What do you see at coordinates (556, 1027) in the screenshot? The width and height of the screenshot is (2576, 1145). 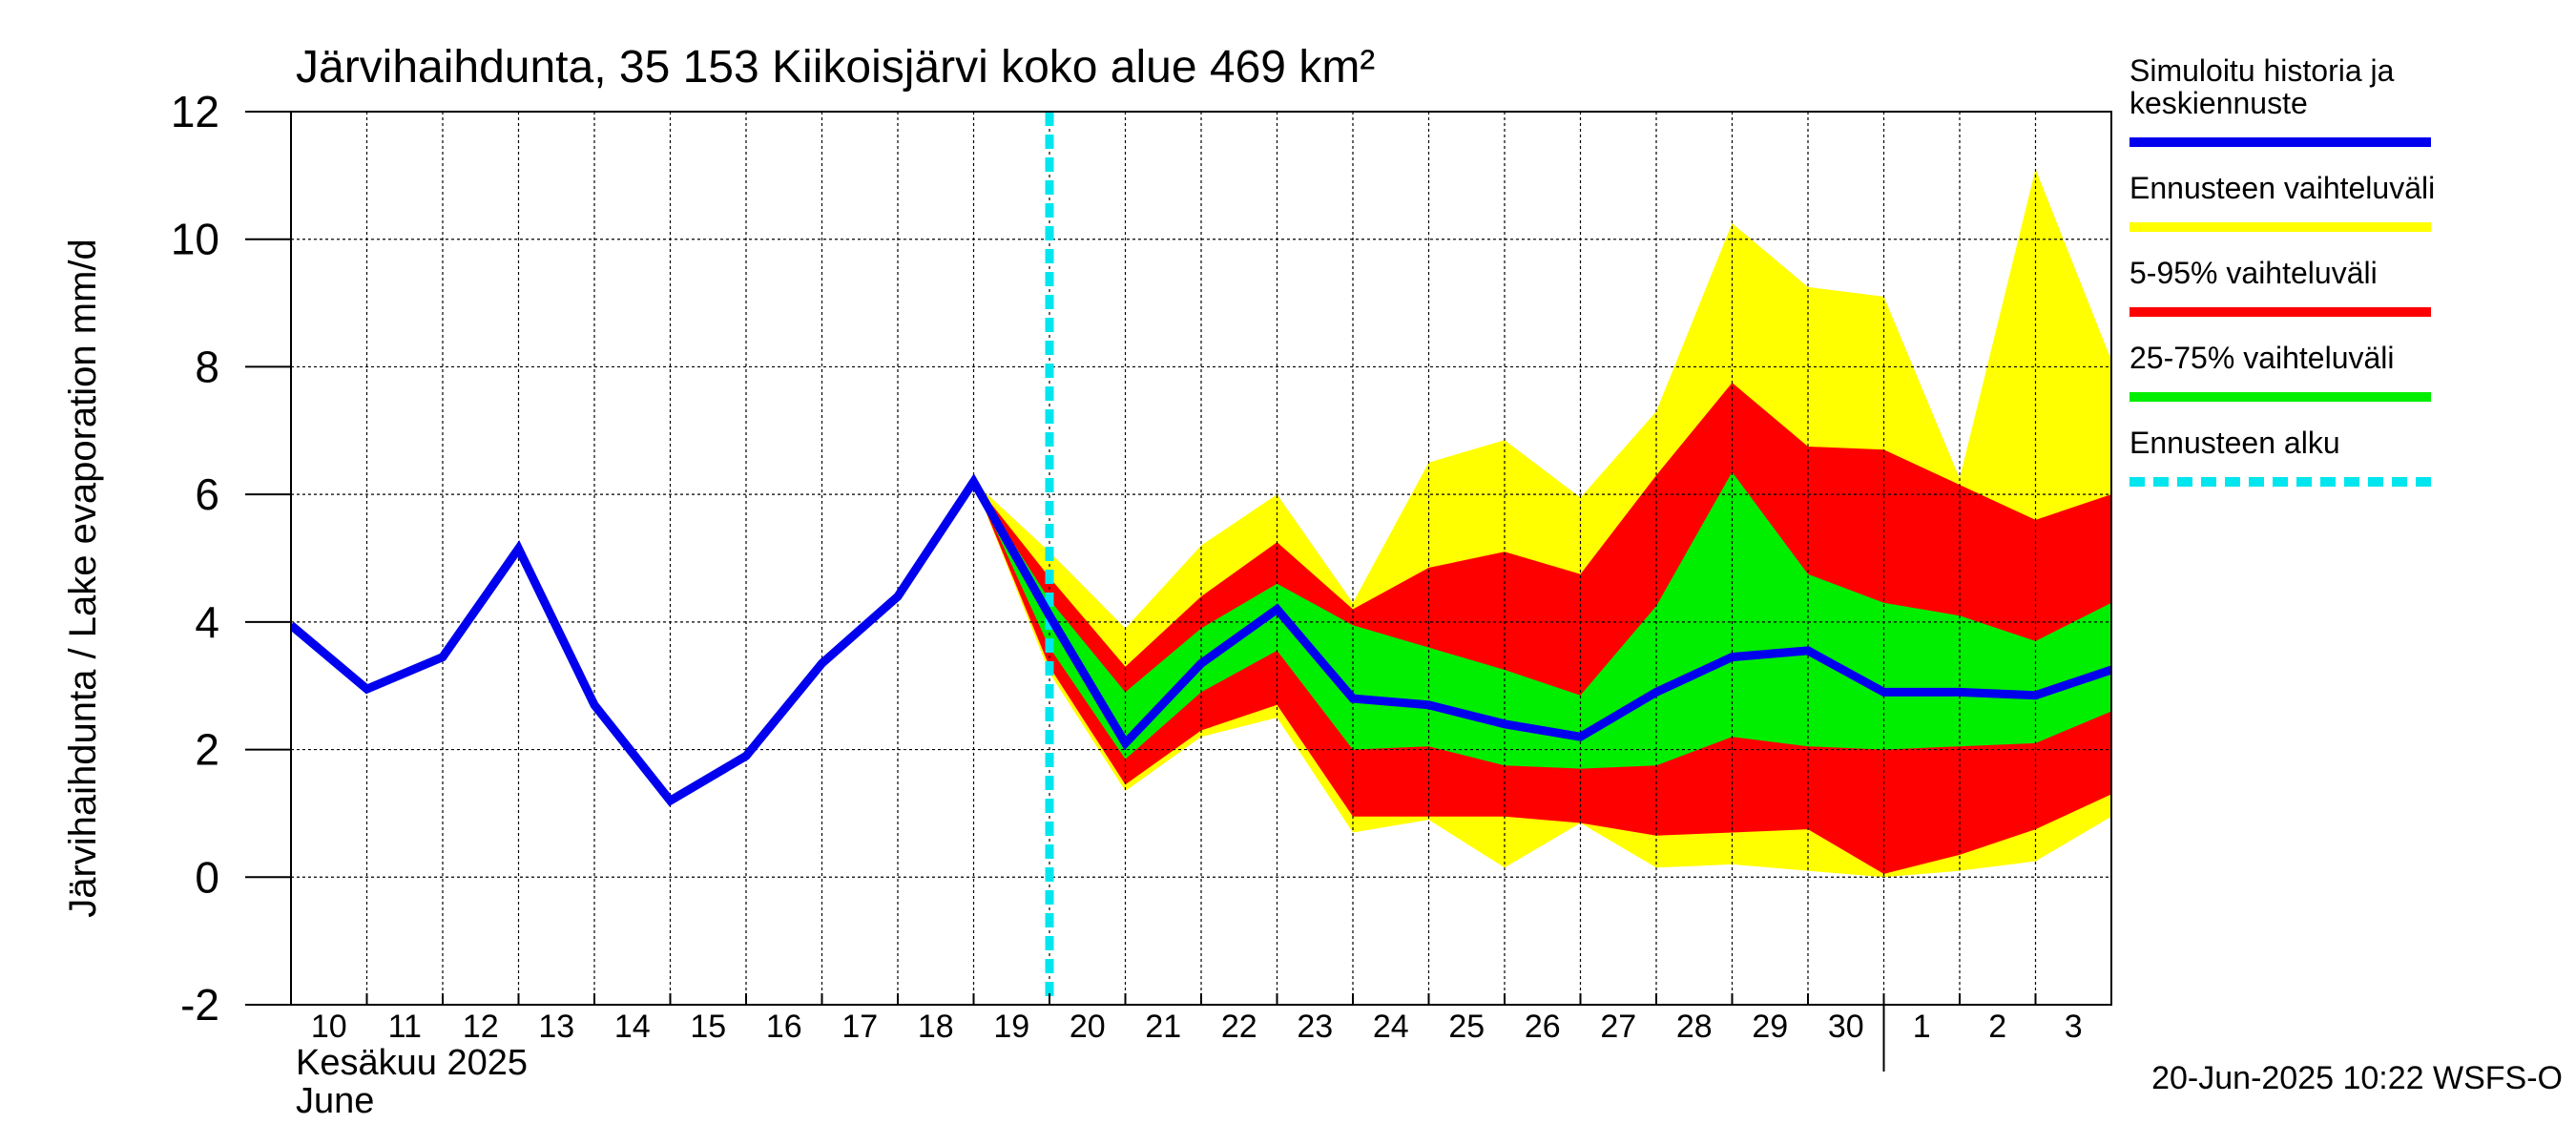 I see `x-tick-label: 13` at bounding box center [556, 1027].